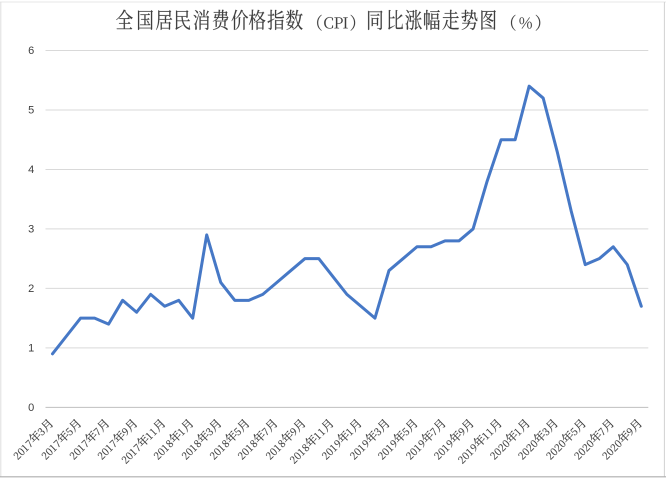 Image resolution: width=666 pixels, height=478 pixels. What do you see at coordinates (31, 170) in the screenshot?
I see `svg-text: 4` at bounding box center [31, 170].